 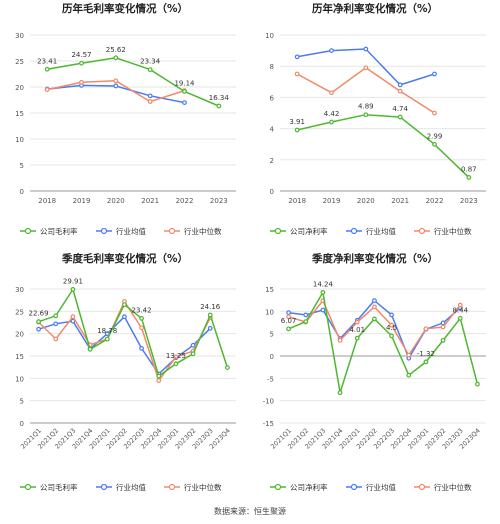 I want to click on data-label: 22.69, so click(x=39, y=314).